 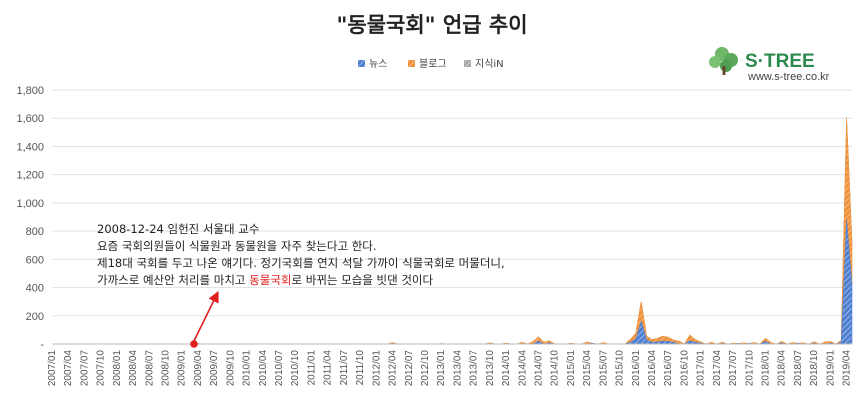 I want to click on legend-label-kin: 지식iN, so click(x=489, y=64).